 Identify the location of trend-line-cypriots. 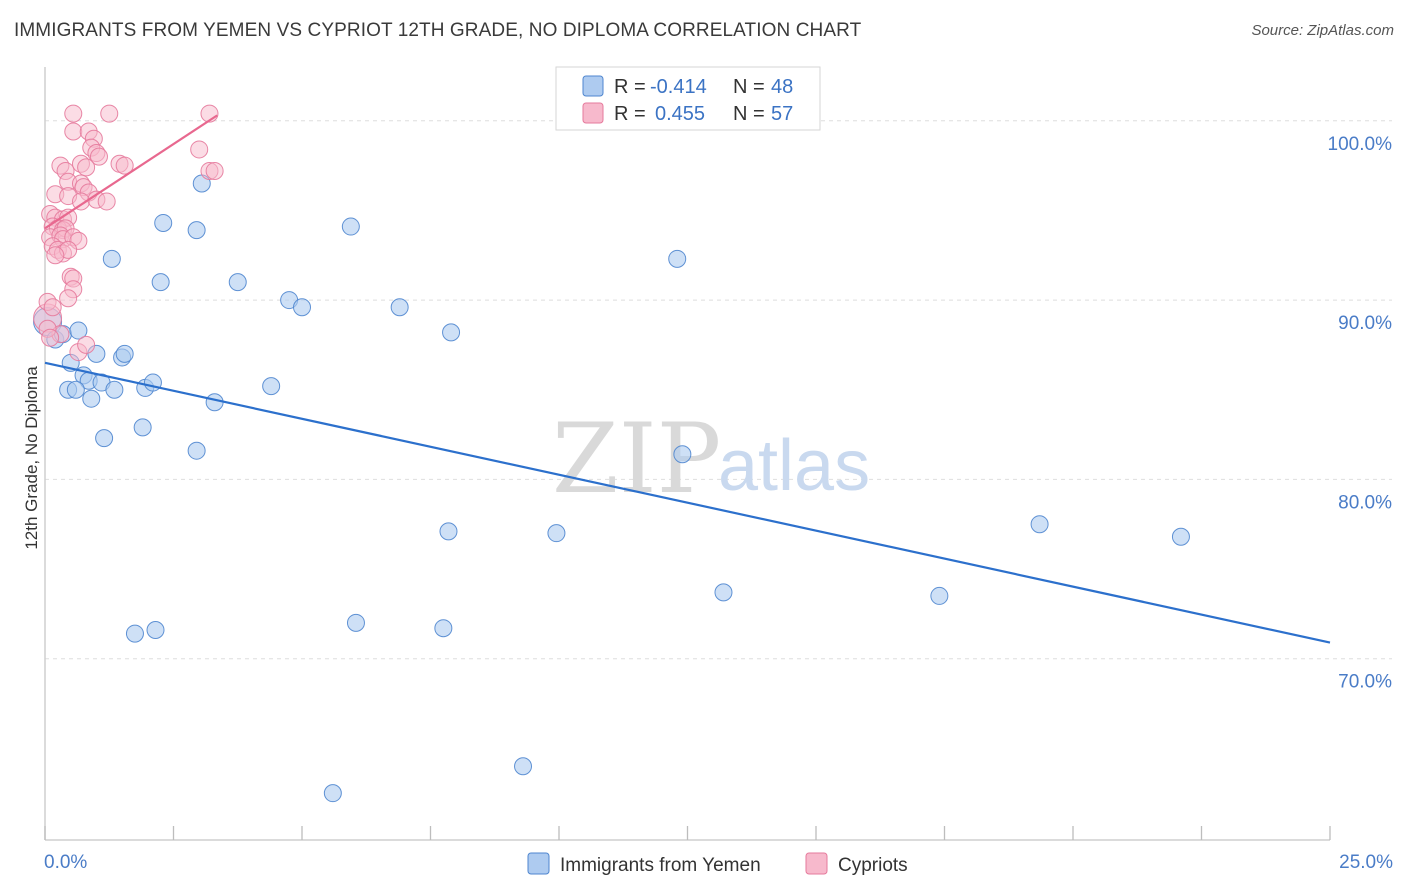
(131, 172).